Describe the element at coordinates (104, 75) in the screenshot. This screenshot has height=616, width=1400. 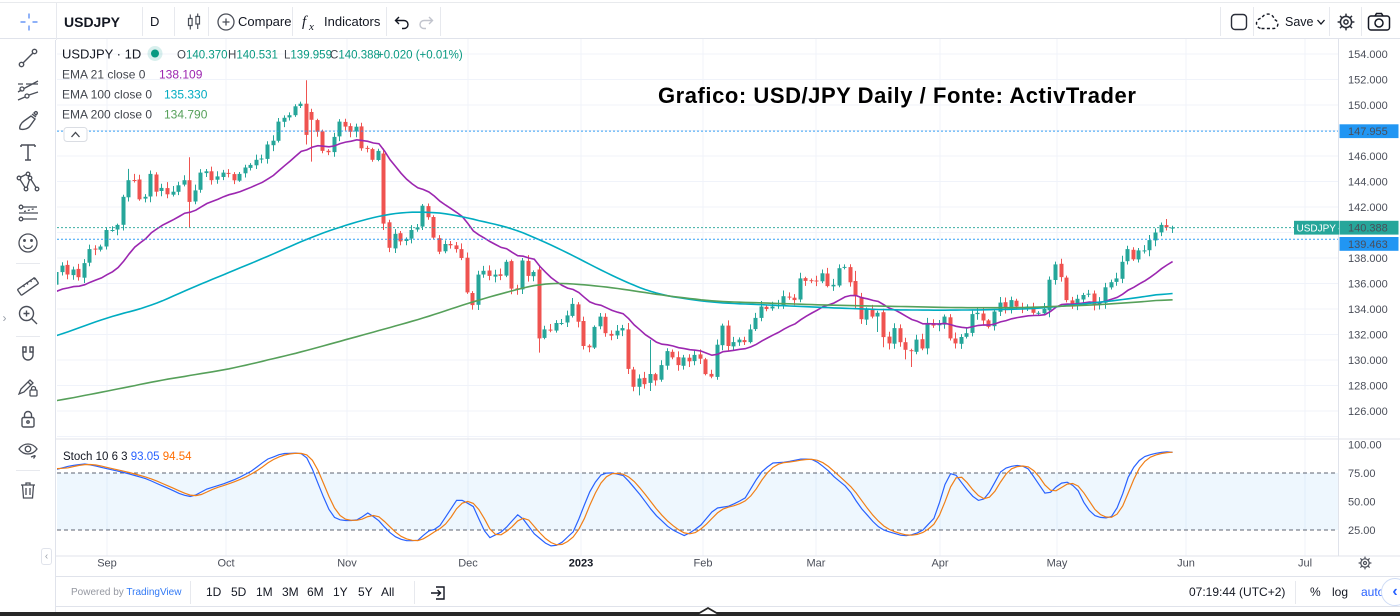
I see `svg-text: EMA 21 close 0` at that location.